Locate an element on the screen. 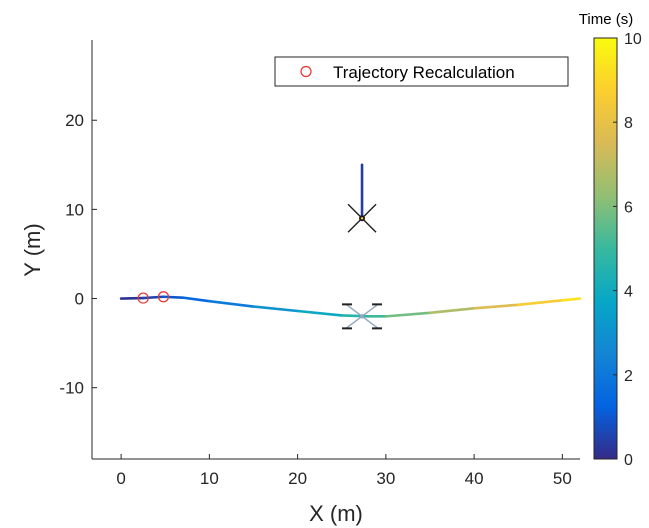 The image size is (649, 528). legend-marker-symbol is located at coordinates (306, 71).